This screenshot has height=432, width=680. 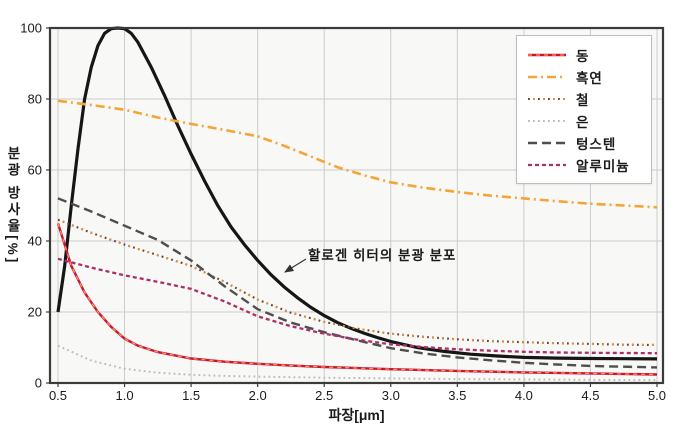 I want to click on x-tick-label: 4.0, so click(x=524, y=395).